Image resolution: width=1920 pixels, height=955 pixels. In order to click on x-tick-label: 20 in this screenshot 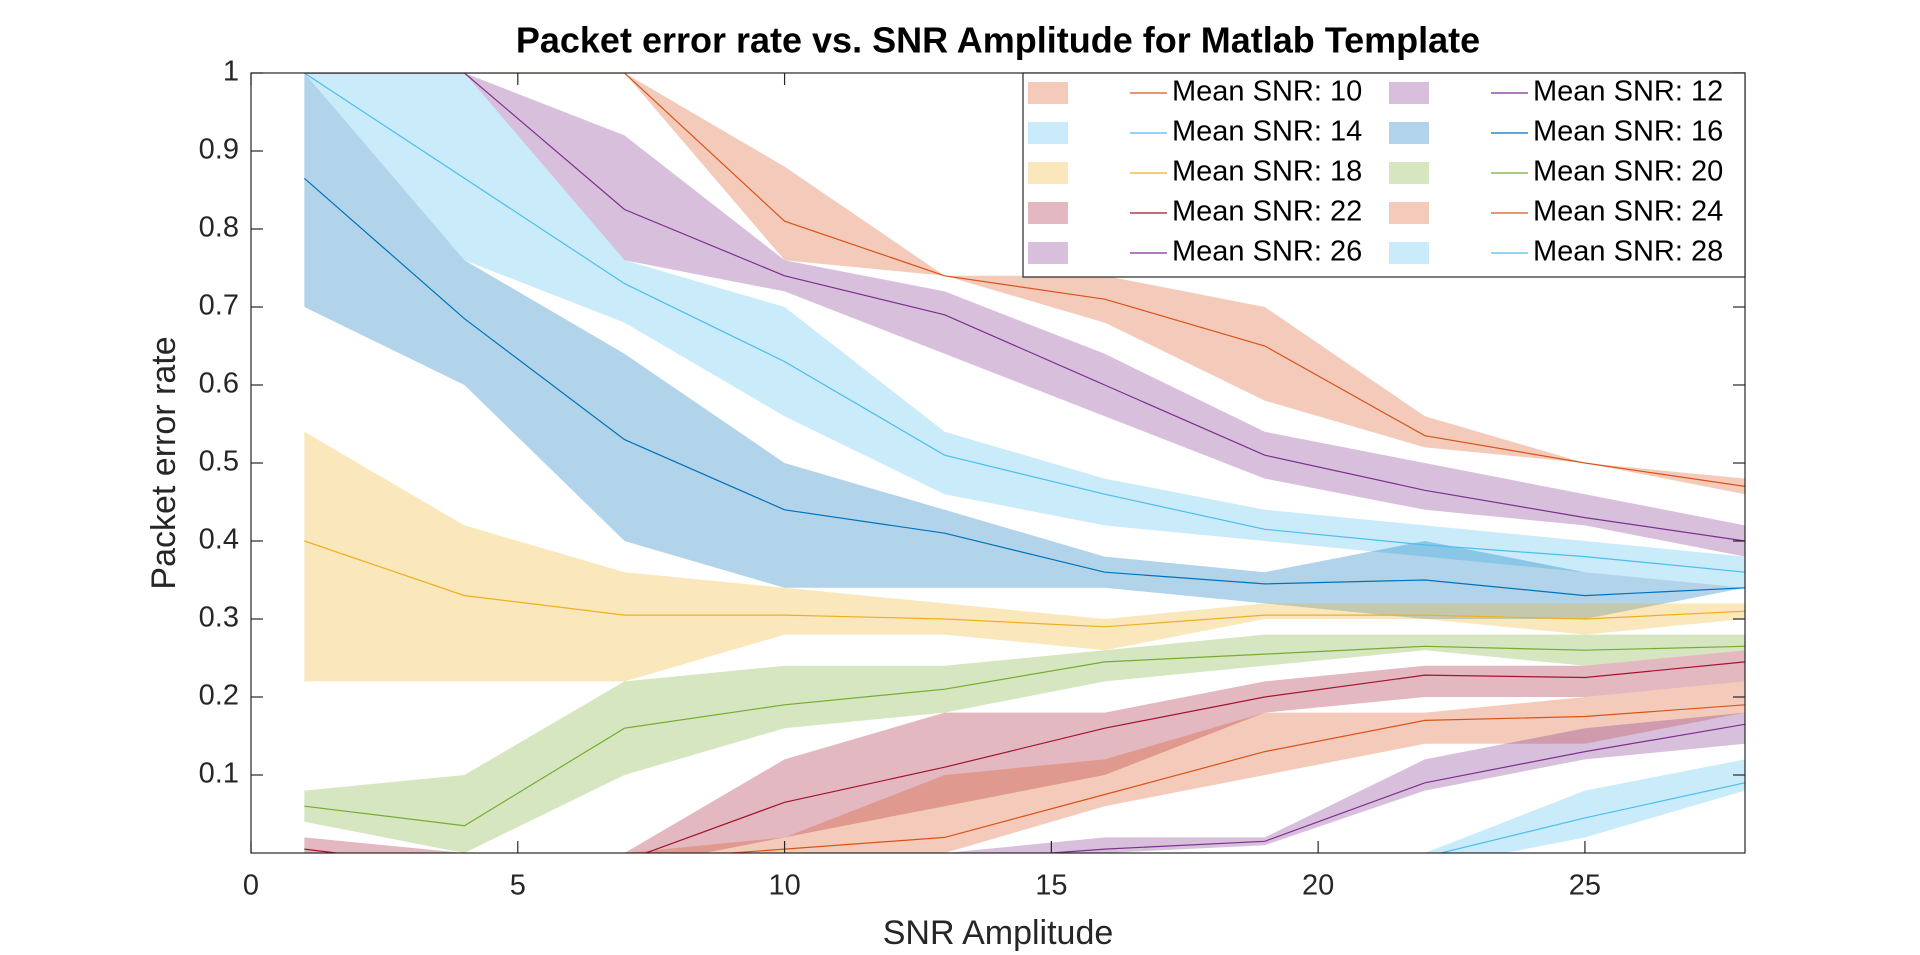, I will do `click(1318, 886)`.